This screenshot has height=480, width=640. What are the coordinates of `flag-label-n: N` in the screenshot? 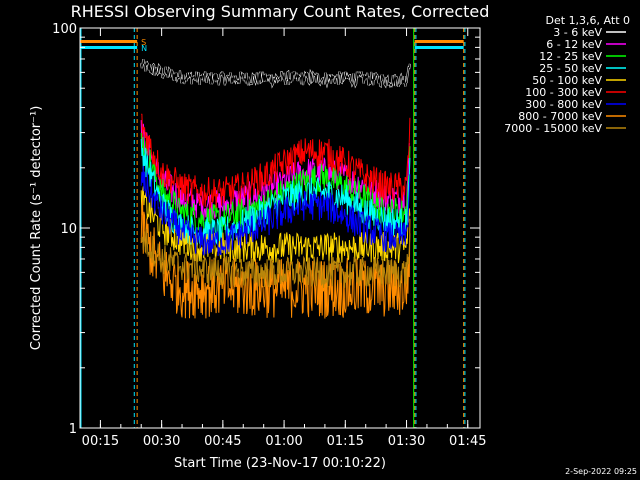 It's located at (144, 48).